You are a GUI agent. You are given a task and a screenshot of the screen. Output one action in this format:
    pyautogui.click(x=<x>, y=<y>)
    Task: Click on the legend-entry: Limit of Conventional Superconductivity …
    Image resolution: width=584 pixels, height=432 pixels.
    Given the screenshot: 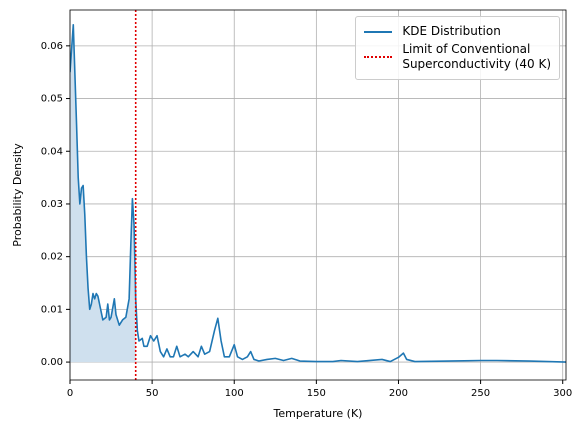 What is the action you would take?
    pyautogui.click(x=457, y=57)
    